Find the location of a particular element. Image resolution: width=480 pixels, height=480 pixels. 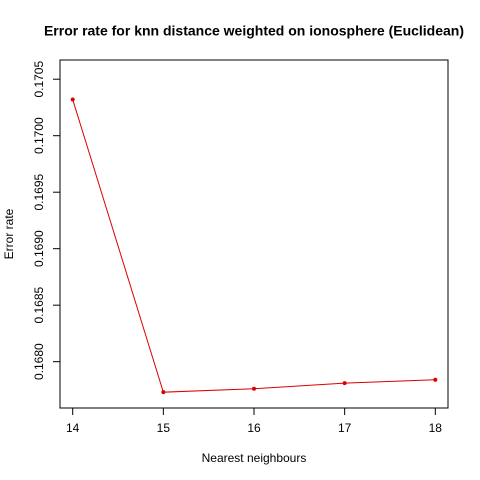

y-tick-label: 0.1680 is located at coordinates (39, 361).